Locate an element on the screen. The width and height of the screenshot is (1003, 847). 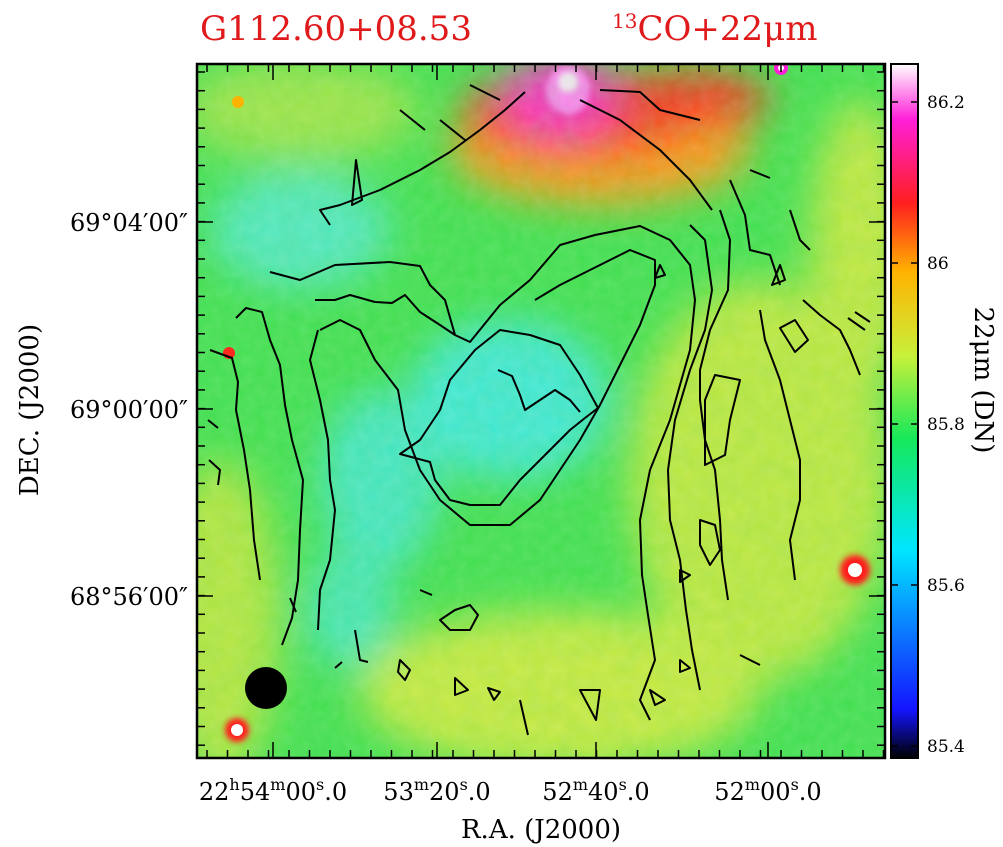
x-tick-label: 52m40s.0 is located at coordinates (595, 790).